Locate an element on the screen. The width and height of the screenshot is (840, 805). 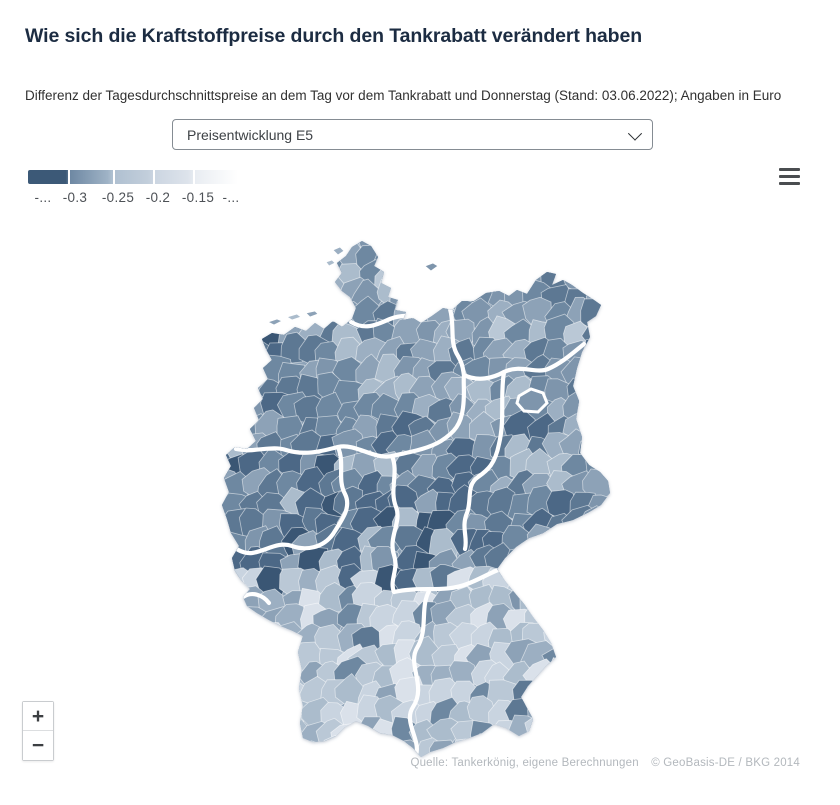
legend-tick: -0.3 is located at coordinates (75, 197).